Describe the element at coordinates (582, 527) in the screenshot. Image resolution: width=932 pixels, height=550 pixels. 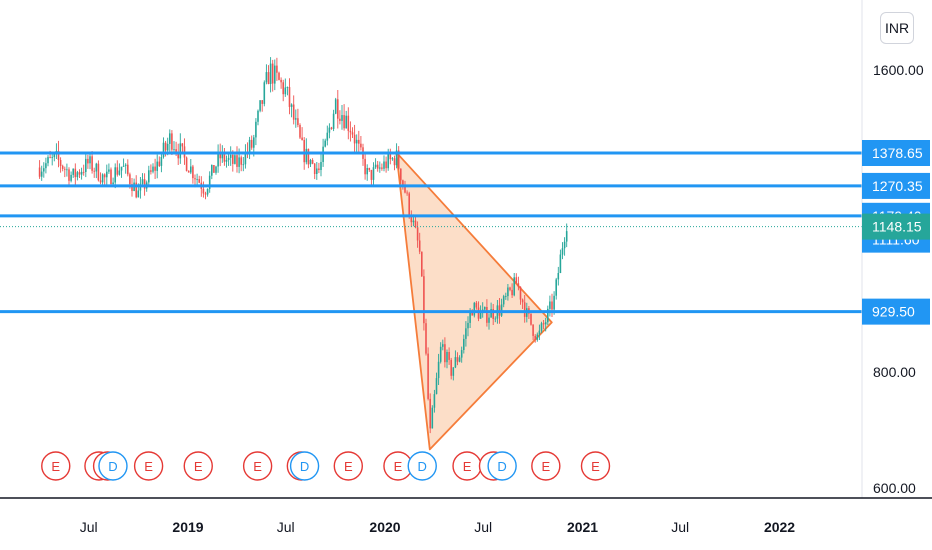
I see `time-tick-label: 2021` at that location.